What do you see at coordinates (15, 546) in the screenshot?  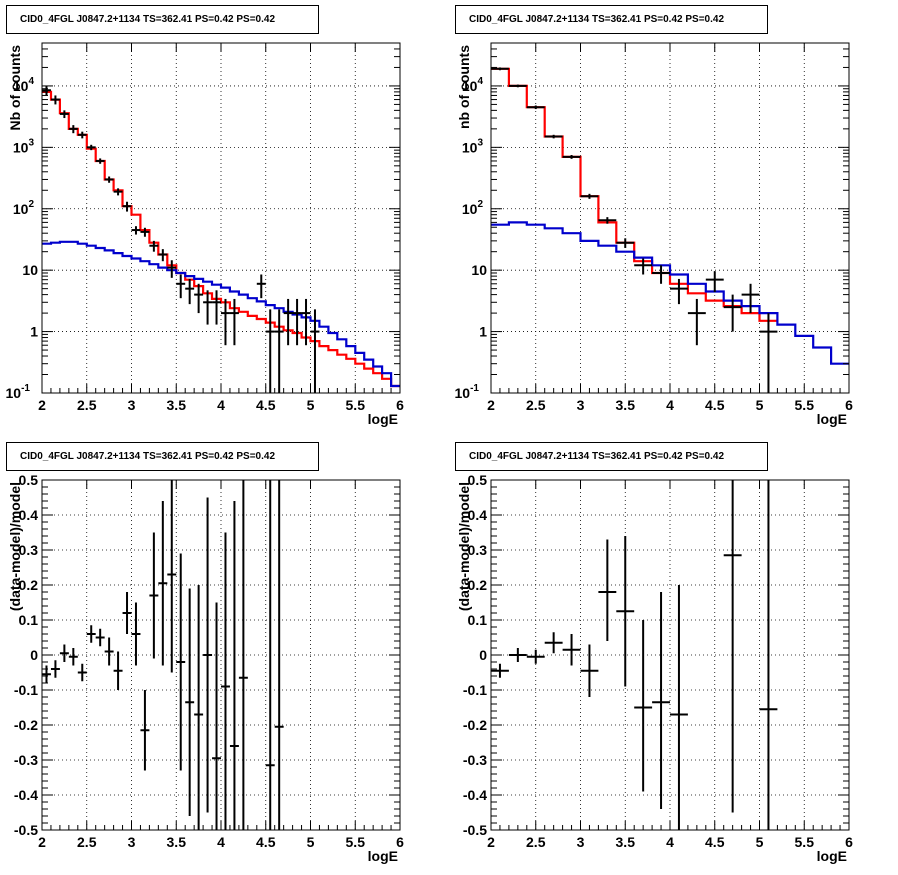 I see `y-axis-label: (data-model)/model` at bounding box center [15, 546].